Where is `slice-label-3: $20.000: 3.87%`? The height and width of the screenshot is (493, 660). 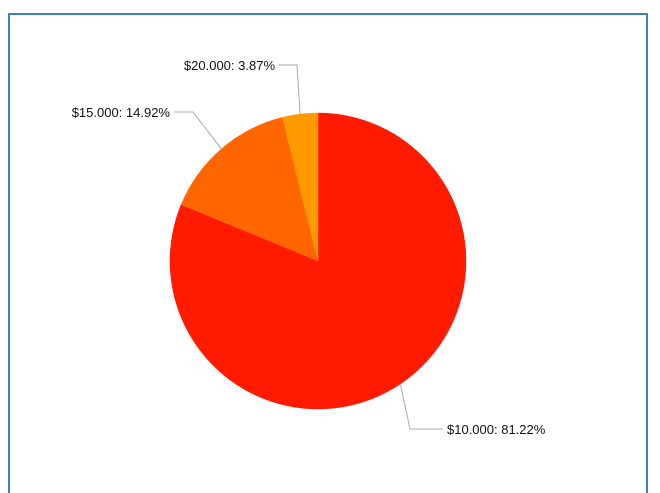 slice-label-3: $20.000: 3.87% is located at coordinates (230, 65).